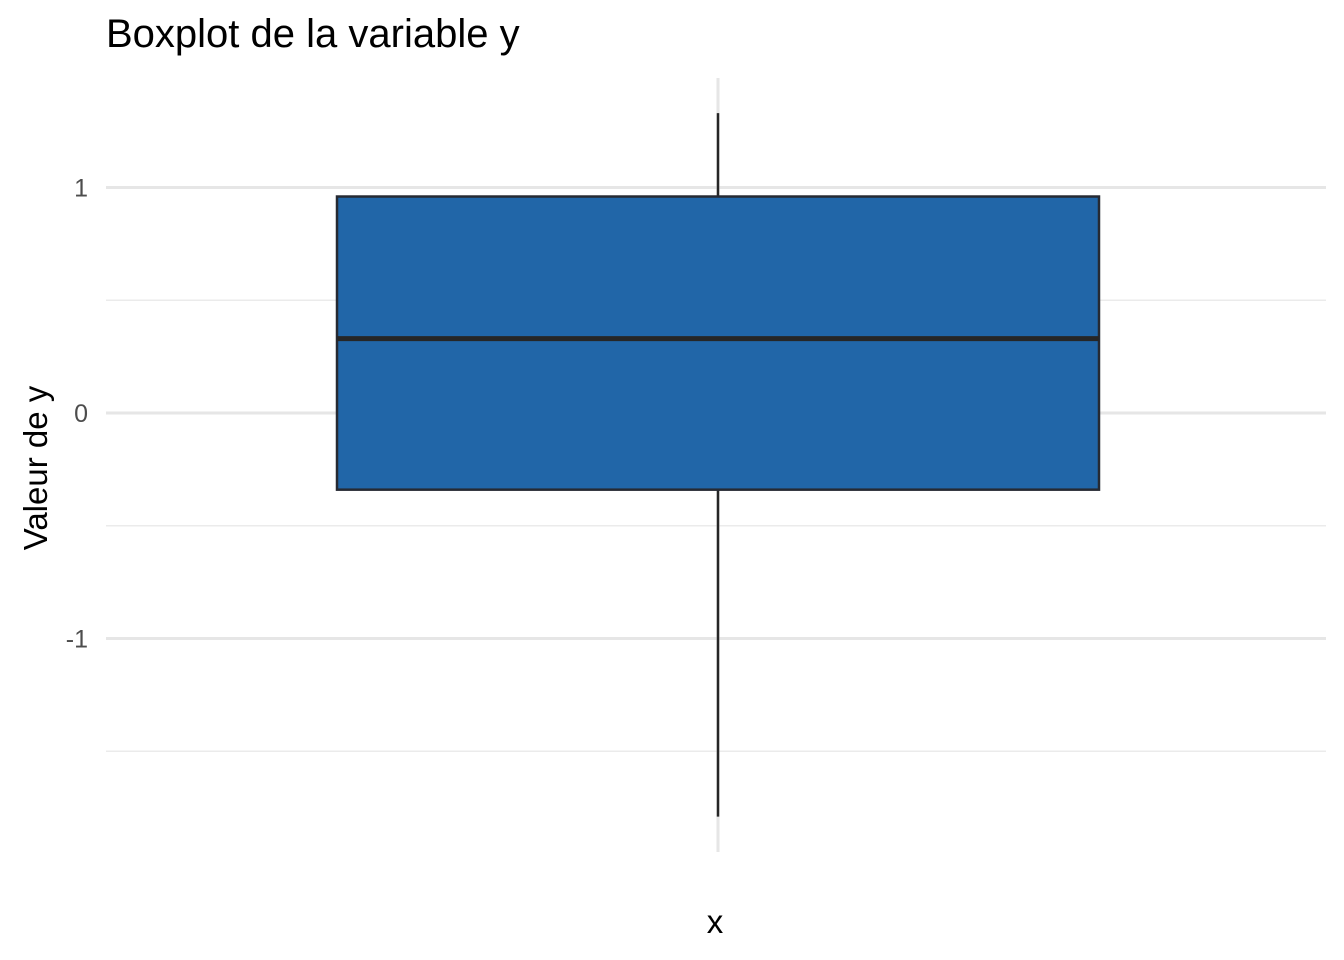 This screenshot has height=960, width=1344. Describe the element at coordinates (81, 414) in the screenshot. I see `y-tick-label: 0` at that location.